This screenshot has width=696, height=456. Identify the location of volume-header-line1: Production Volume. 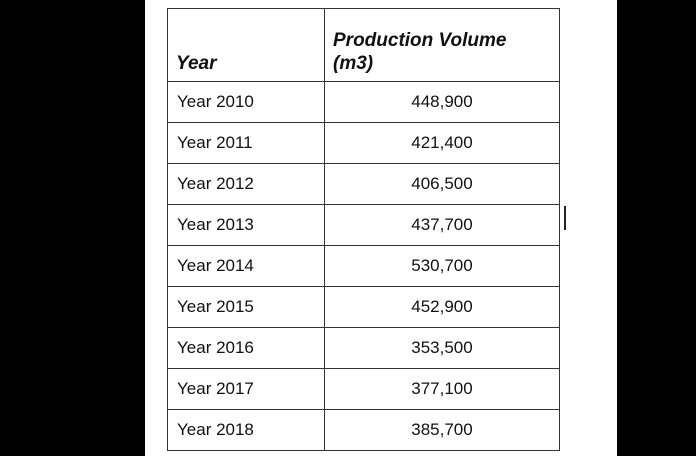
(420, 40).